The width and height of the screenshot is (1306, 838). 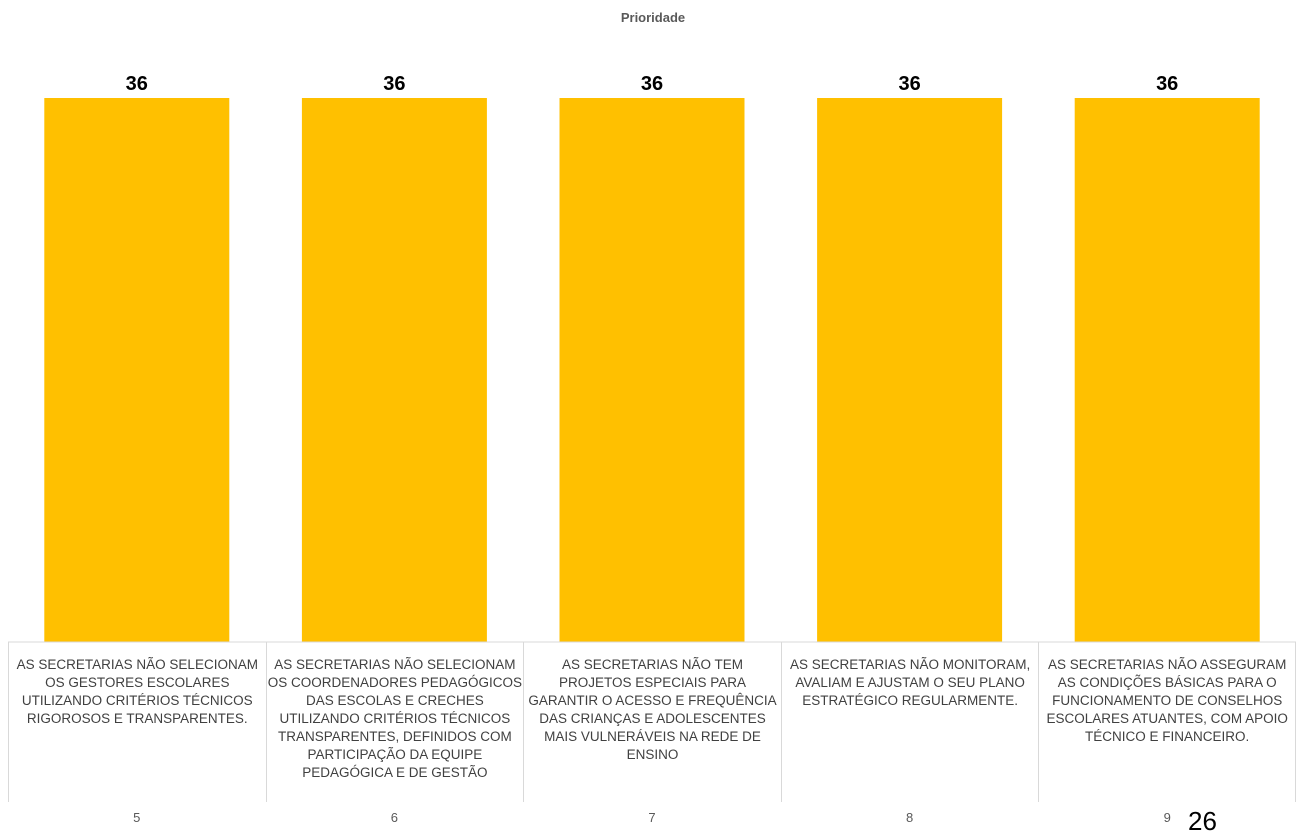 What do you see at coordinates (652, 84) in the screenshot?
I see `data-label-7: 36` at bounding box center [652, 84].